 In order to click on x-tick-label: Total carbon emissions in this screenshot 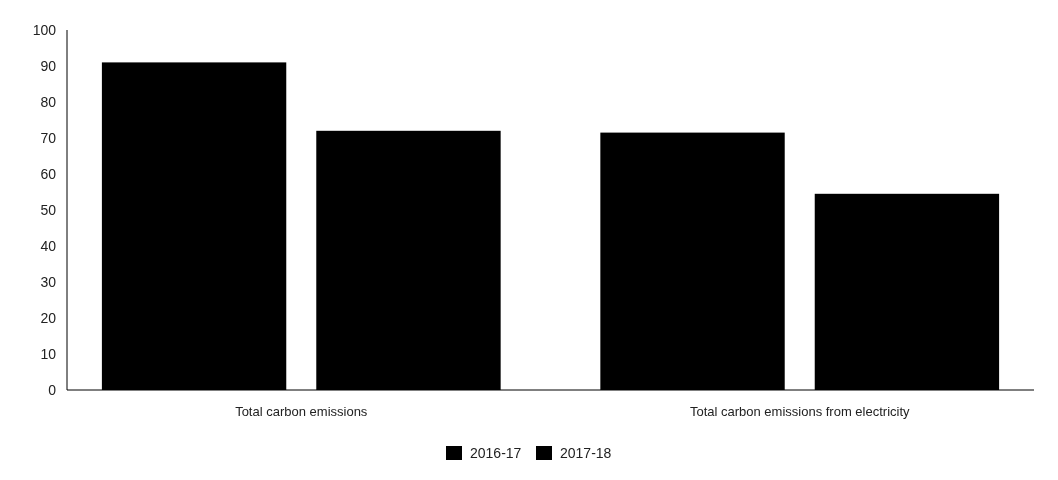, I will do `click(301, 411)`.